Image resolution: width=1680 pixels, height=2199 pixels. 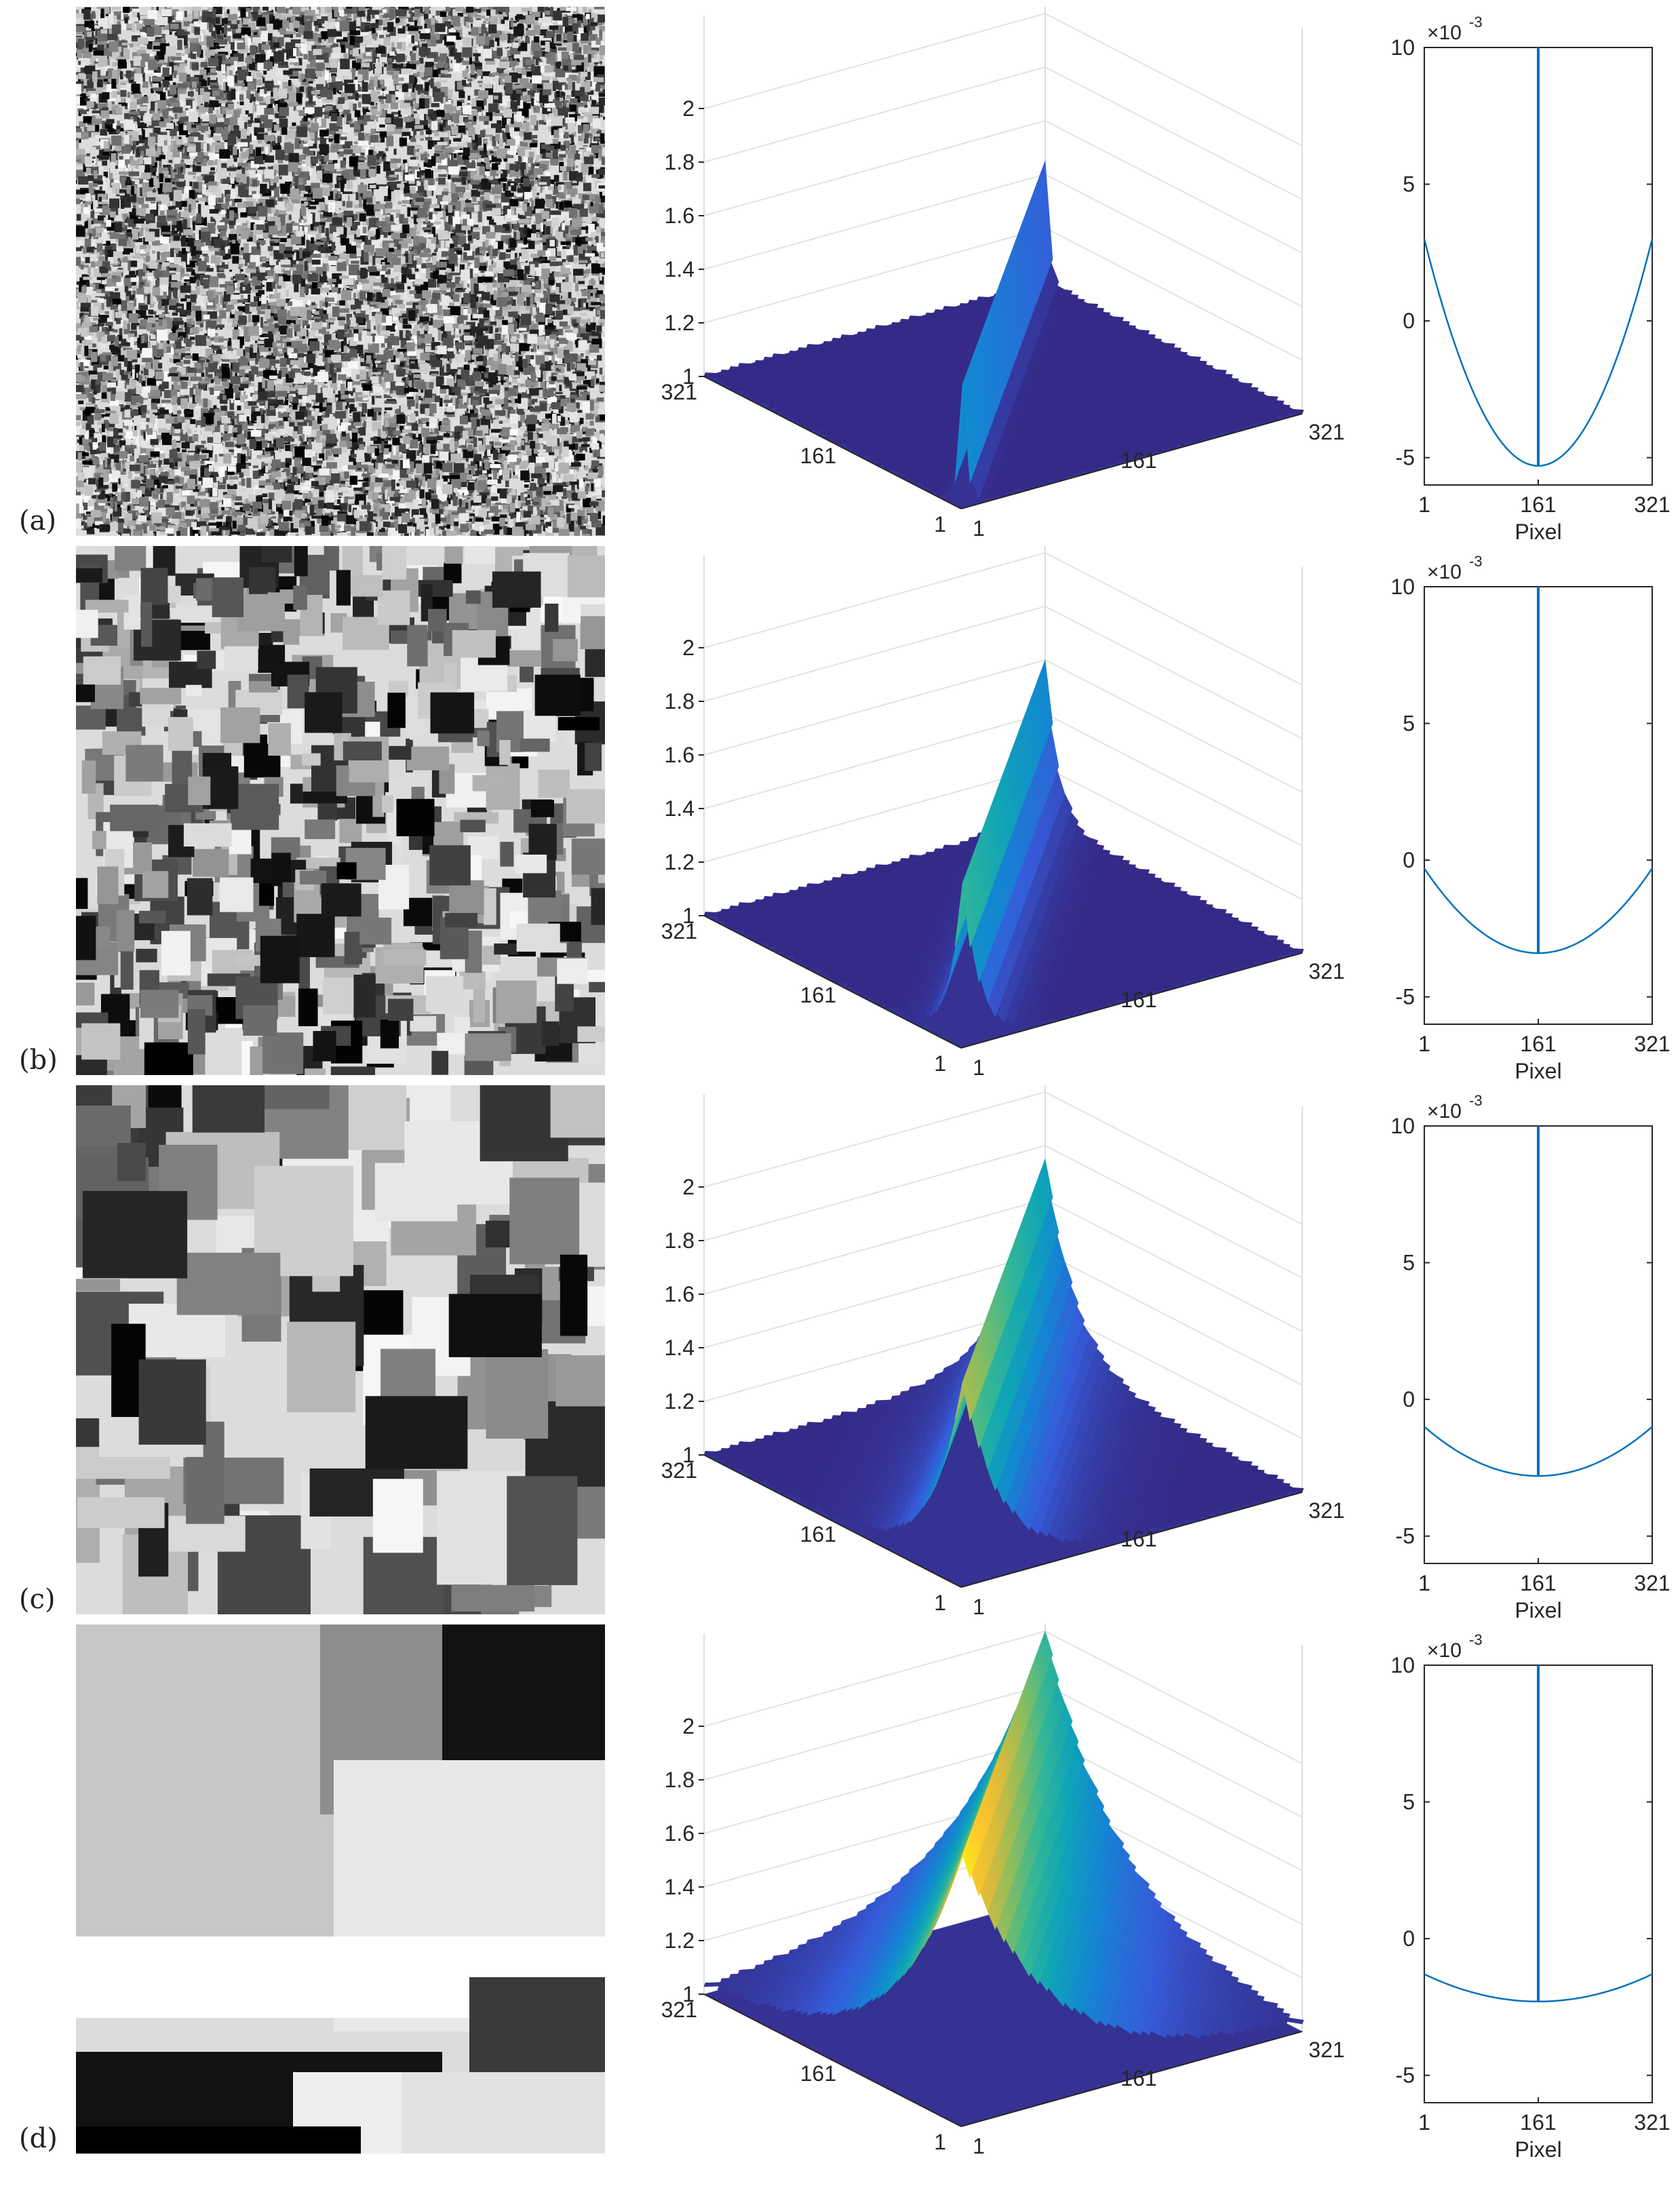 I want to click on y-tick-label: -5, so click(x=1406, y=458).